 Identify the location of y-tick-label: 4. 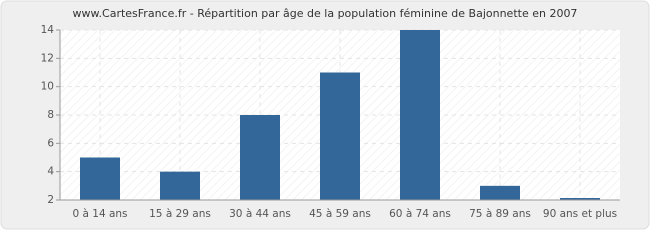
(50, 172).